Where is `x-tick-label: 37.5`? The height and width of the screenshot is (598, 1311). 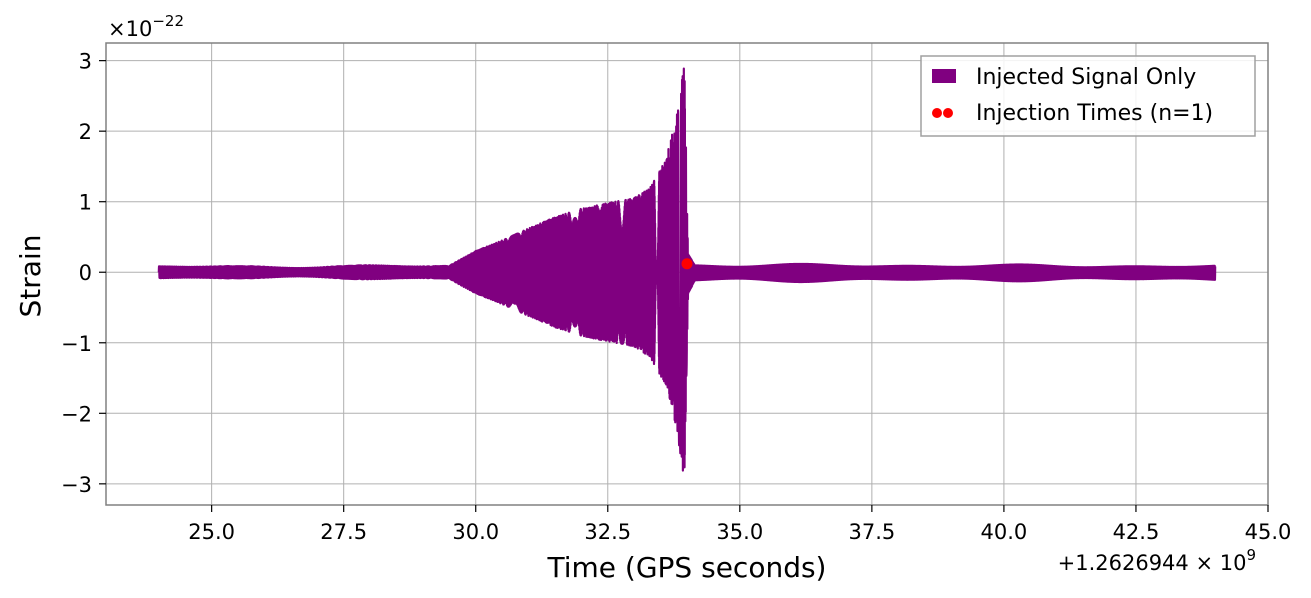 x-tick-label: 37.5 is located at coordinates (871, 532).